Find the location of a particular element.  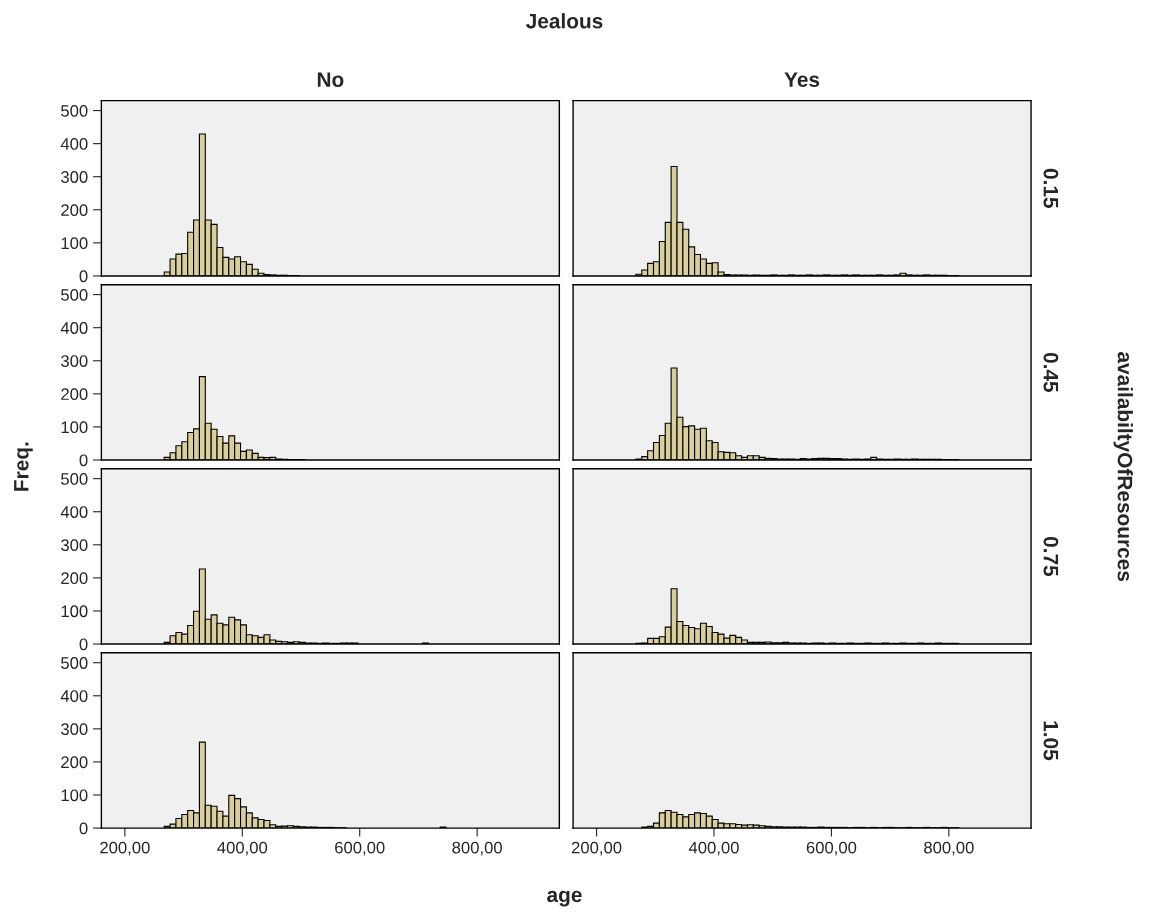

text: availabiltyOfResources is located at coordinates (1123, 467).